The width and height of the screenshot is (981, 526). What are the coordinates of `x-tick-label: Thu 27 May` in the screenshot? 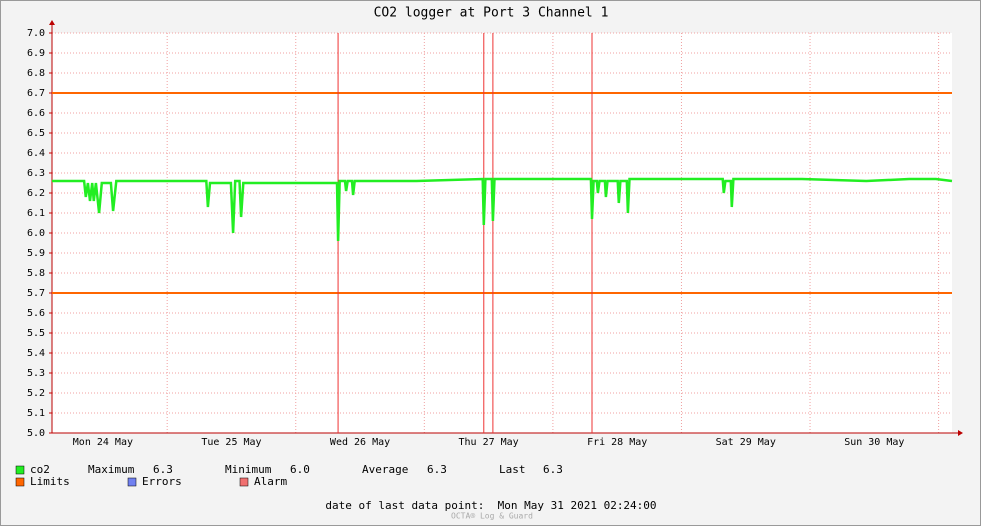 It's located at (488, 442).